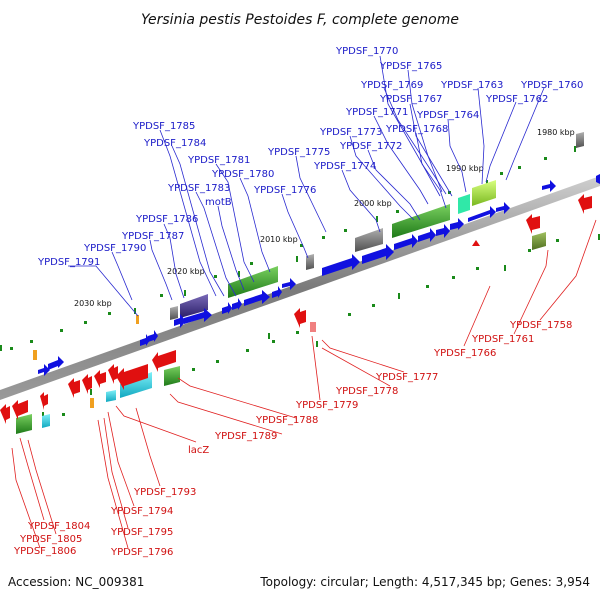  Describe the element at coordinates (58, 526) in the screenshot. I see `label-ypdsf-1804: YPDSF_1804` at that location.